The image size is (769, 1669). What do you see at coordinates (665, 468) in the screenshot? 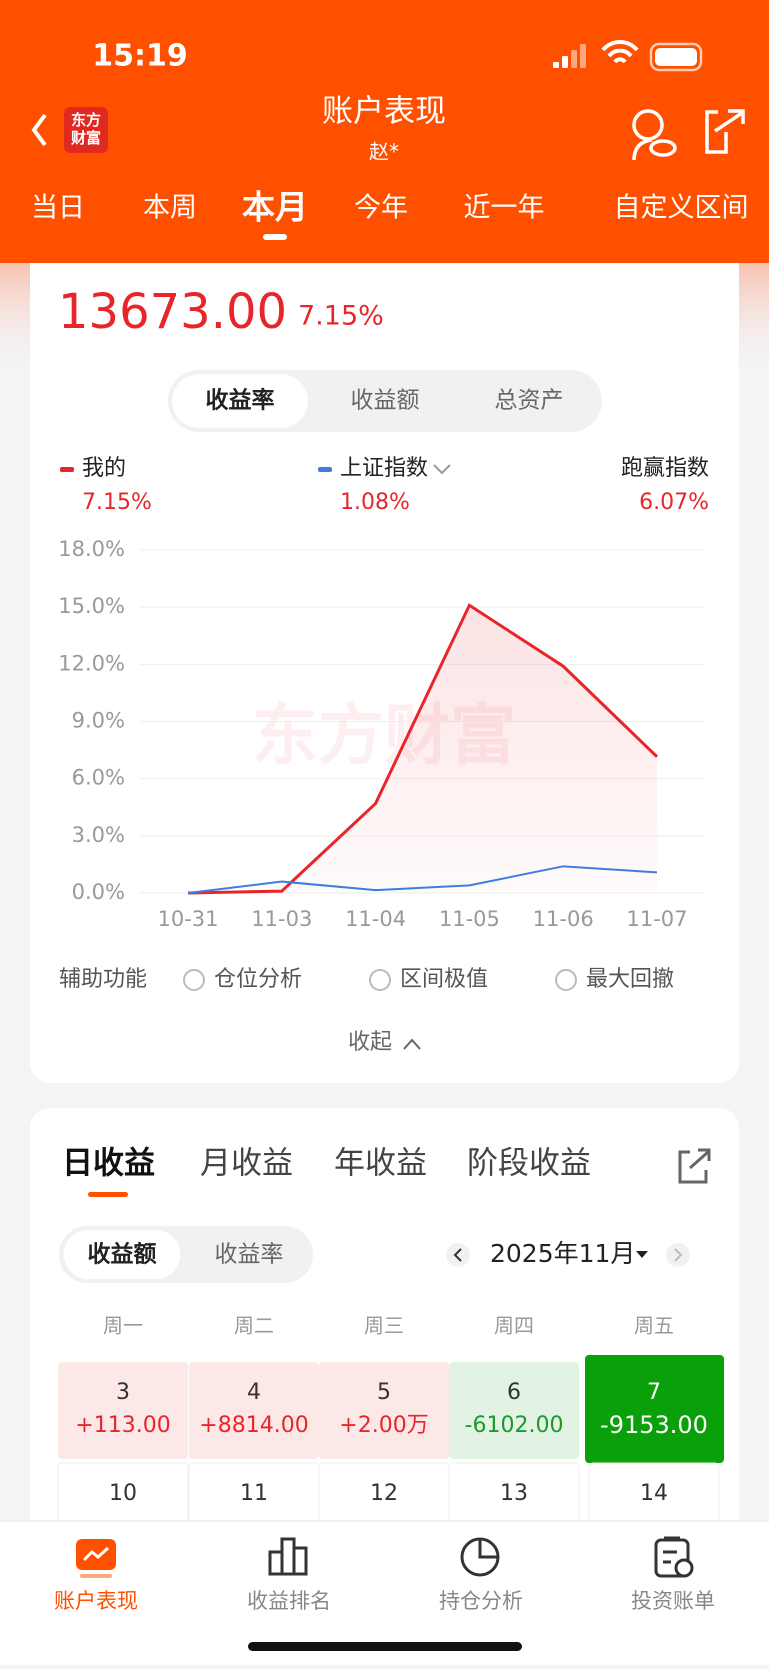
I see `legend-name: 跑赢指数` at bounding box center [665, 468].